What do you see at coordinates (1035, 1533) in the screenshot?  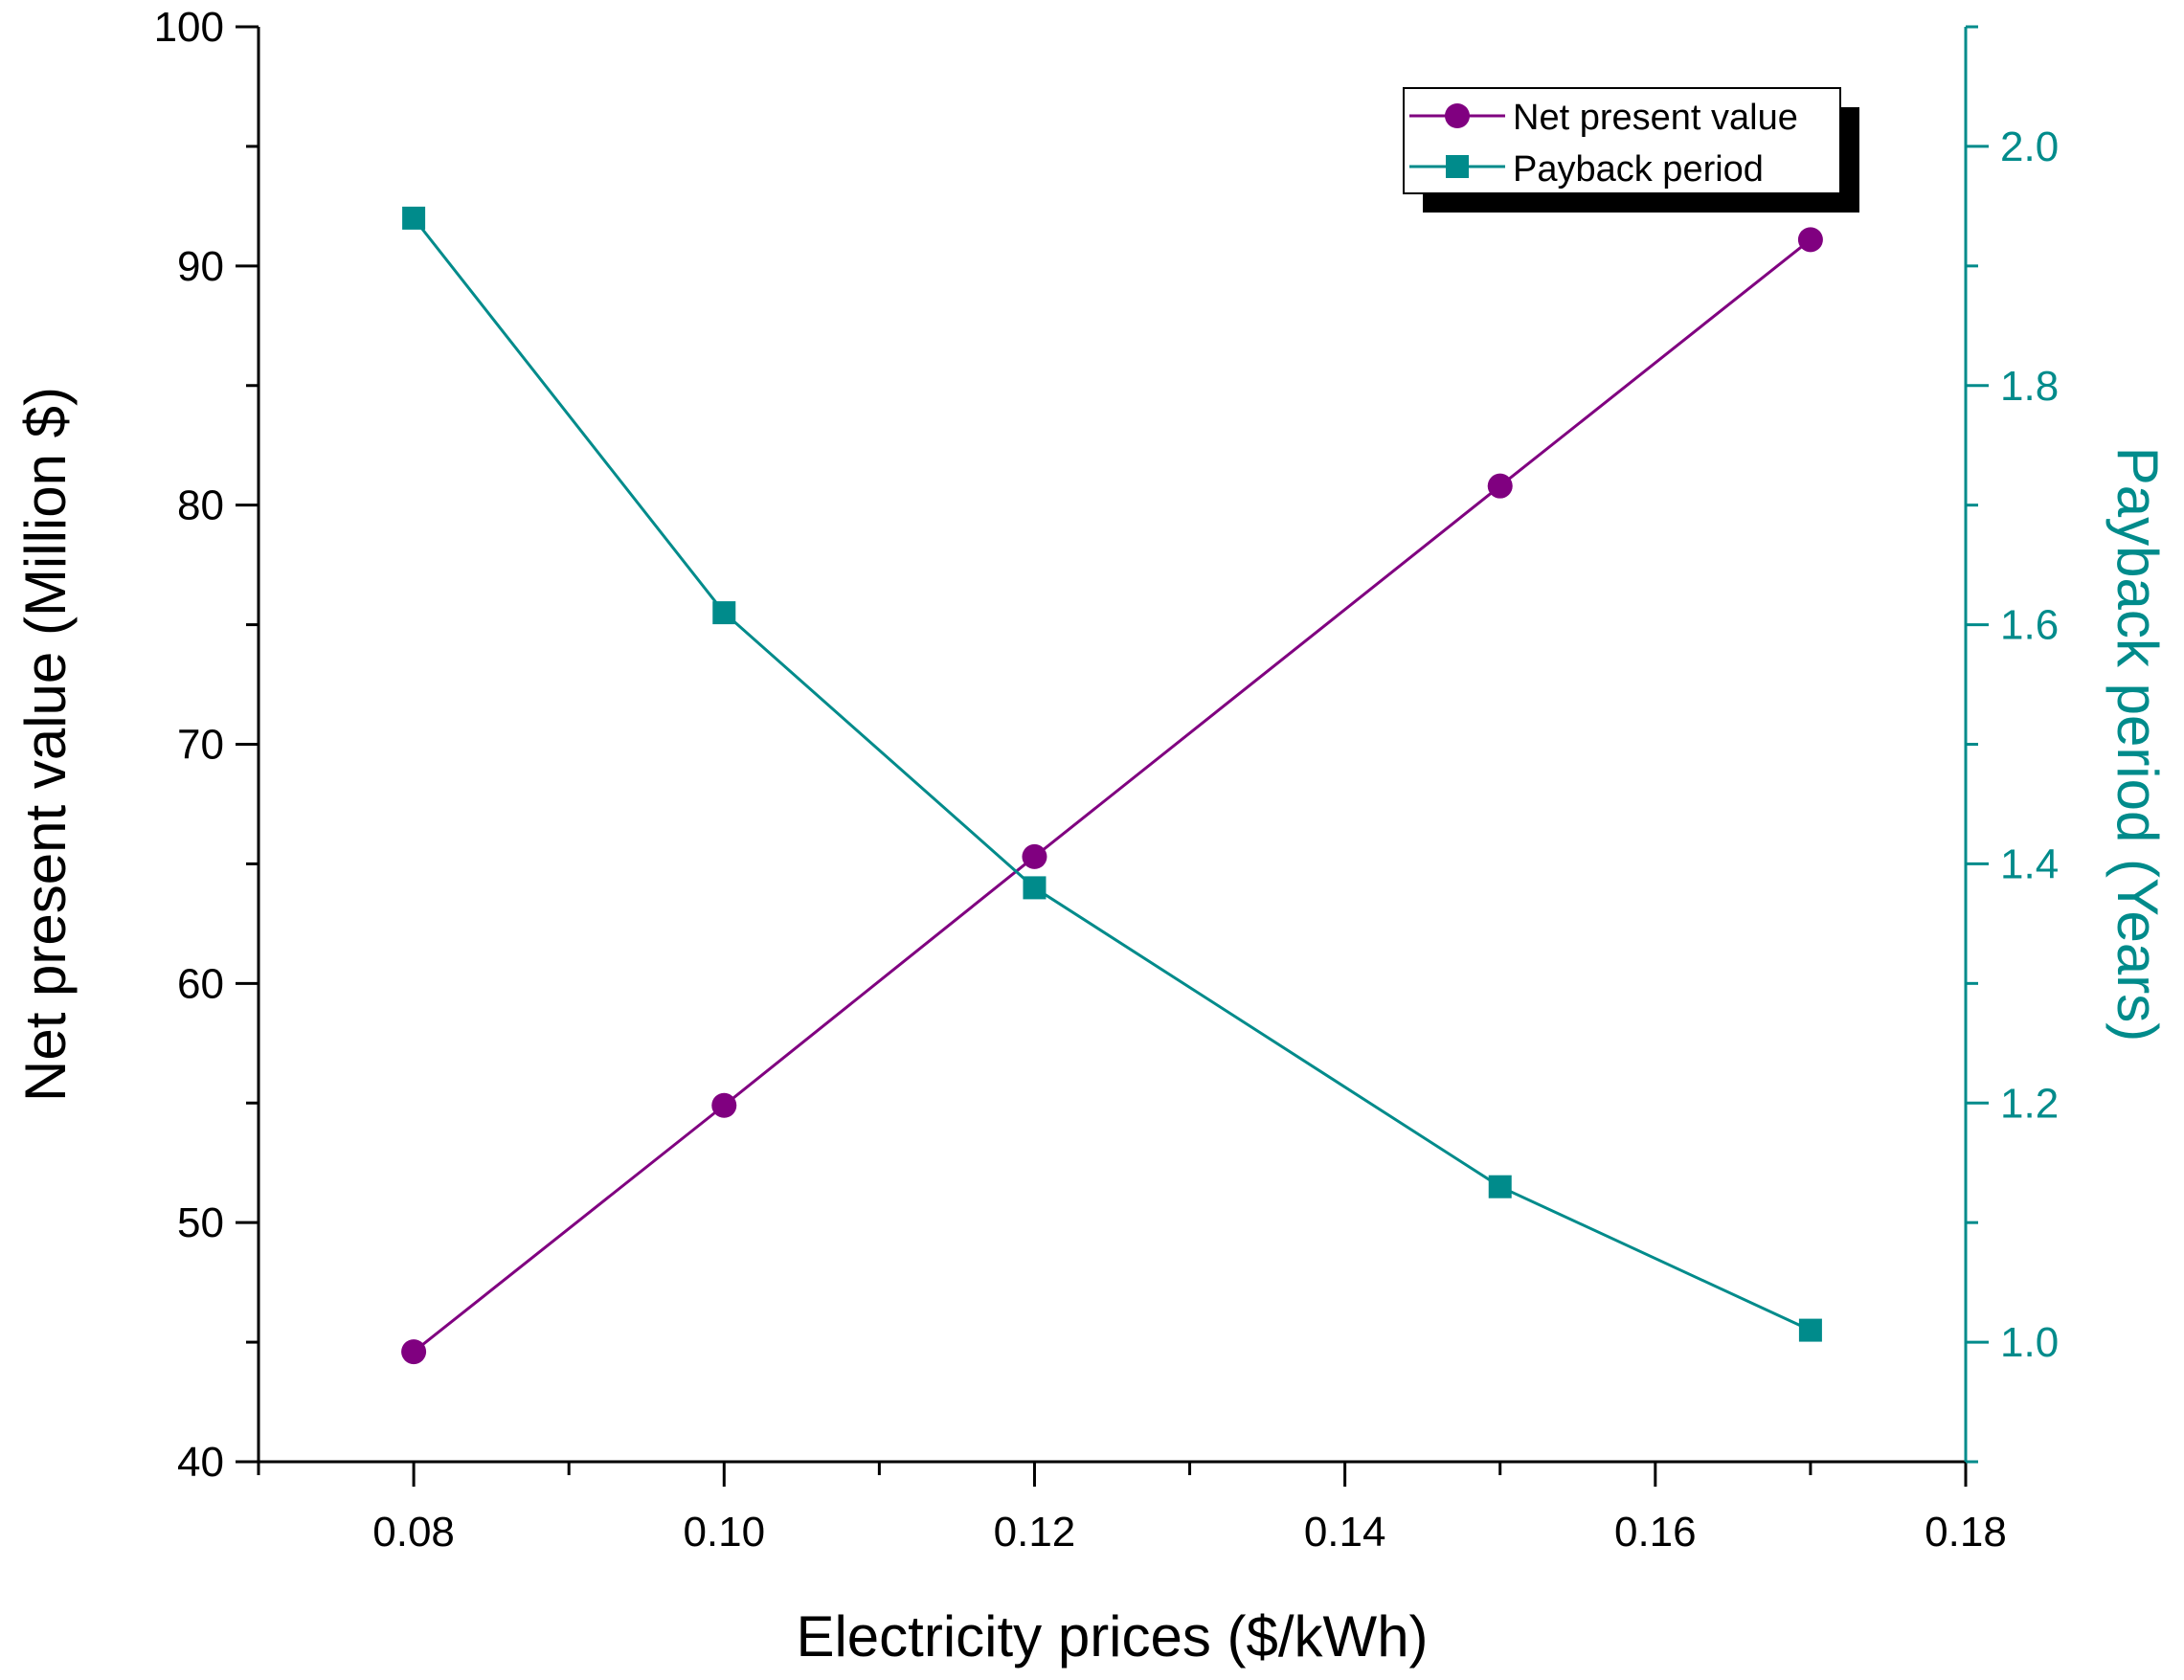 I see `x-tick-label: 0.12` at bounding box center [1035, 1533].